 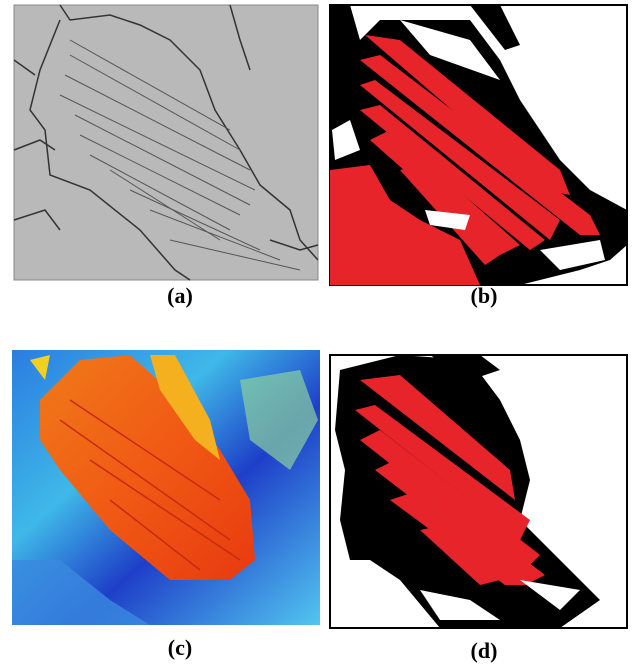 I want to click on caption: (c), so click(x=180, y=647).